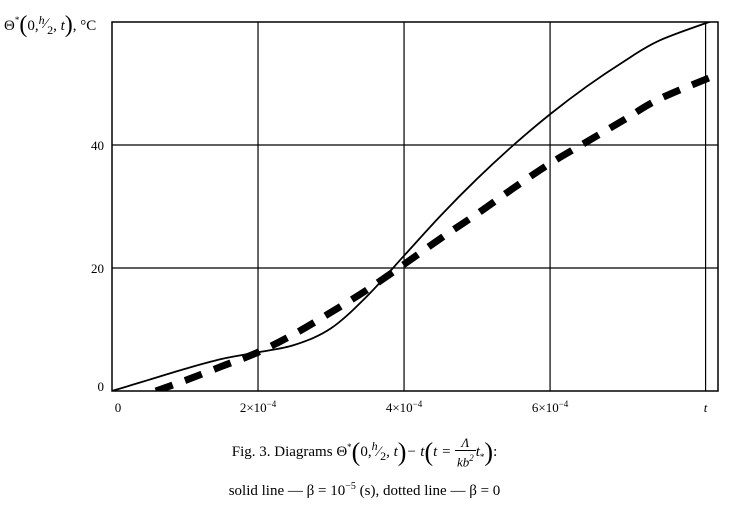 This screenshot has width=729, height=505. Describe the element at coordinates (32, 26) in the screenshot. I see `y-label-args-lead: 0,` at that location.